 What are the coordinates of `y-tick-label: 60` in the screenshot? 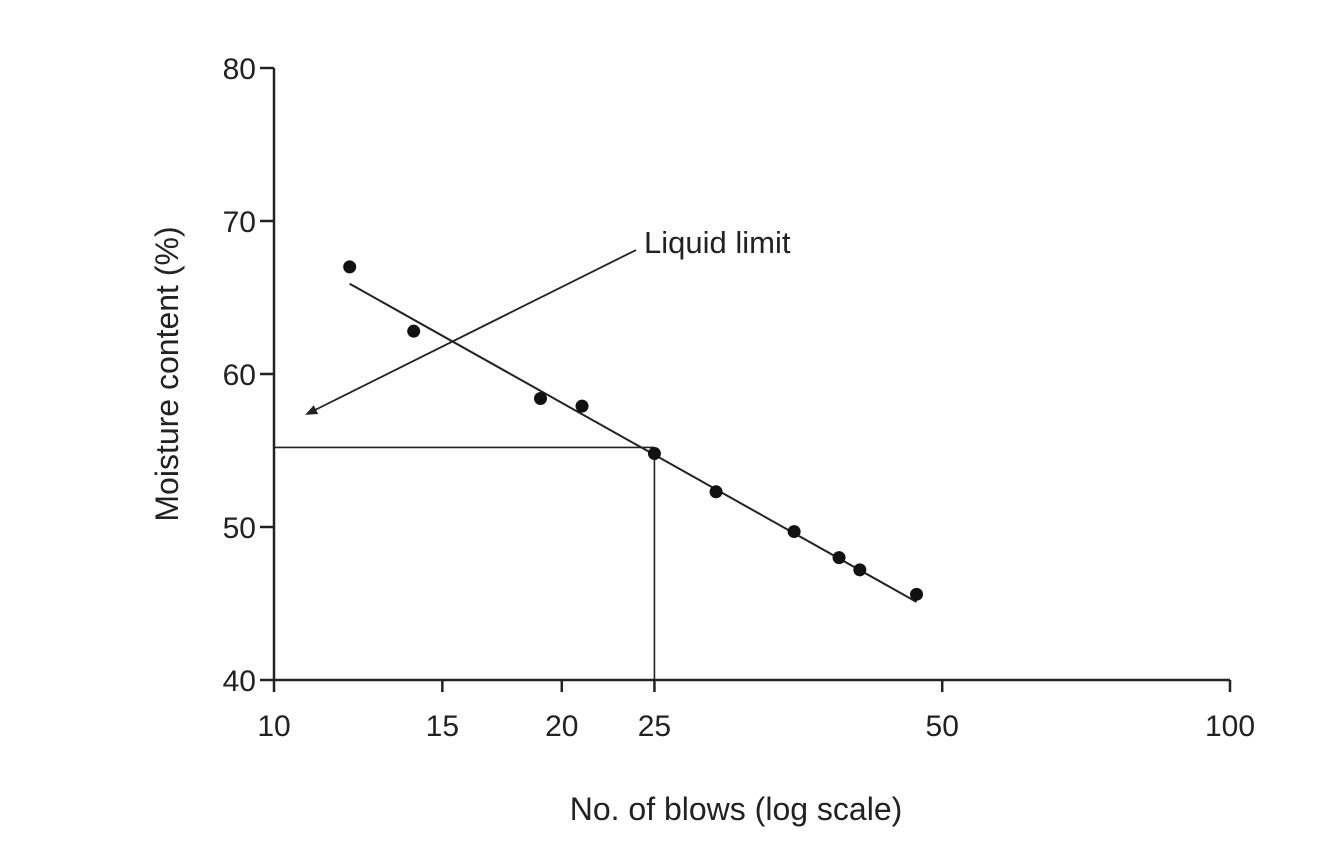 It's located at (239, 375).